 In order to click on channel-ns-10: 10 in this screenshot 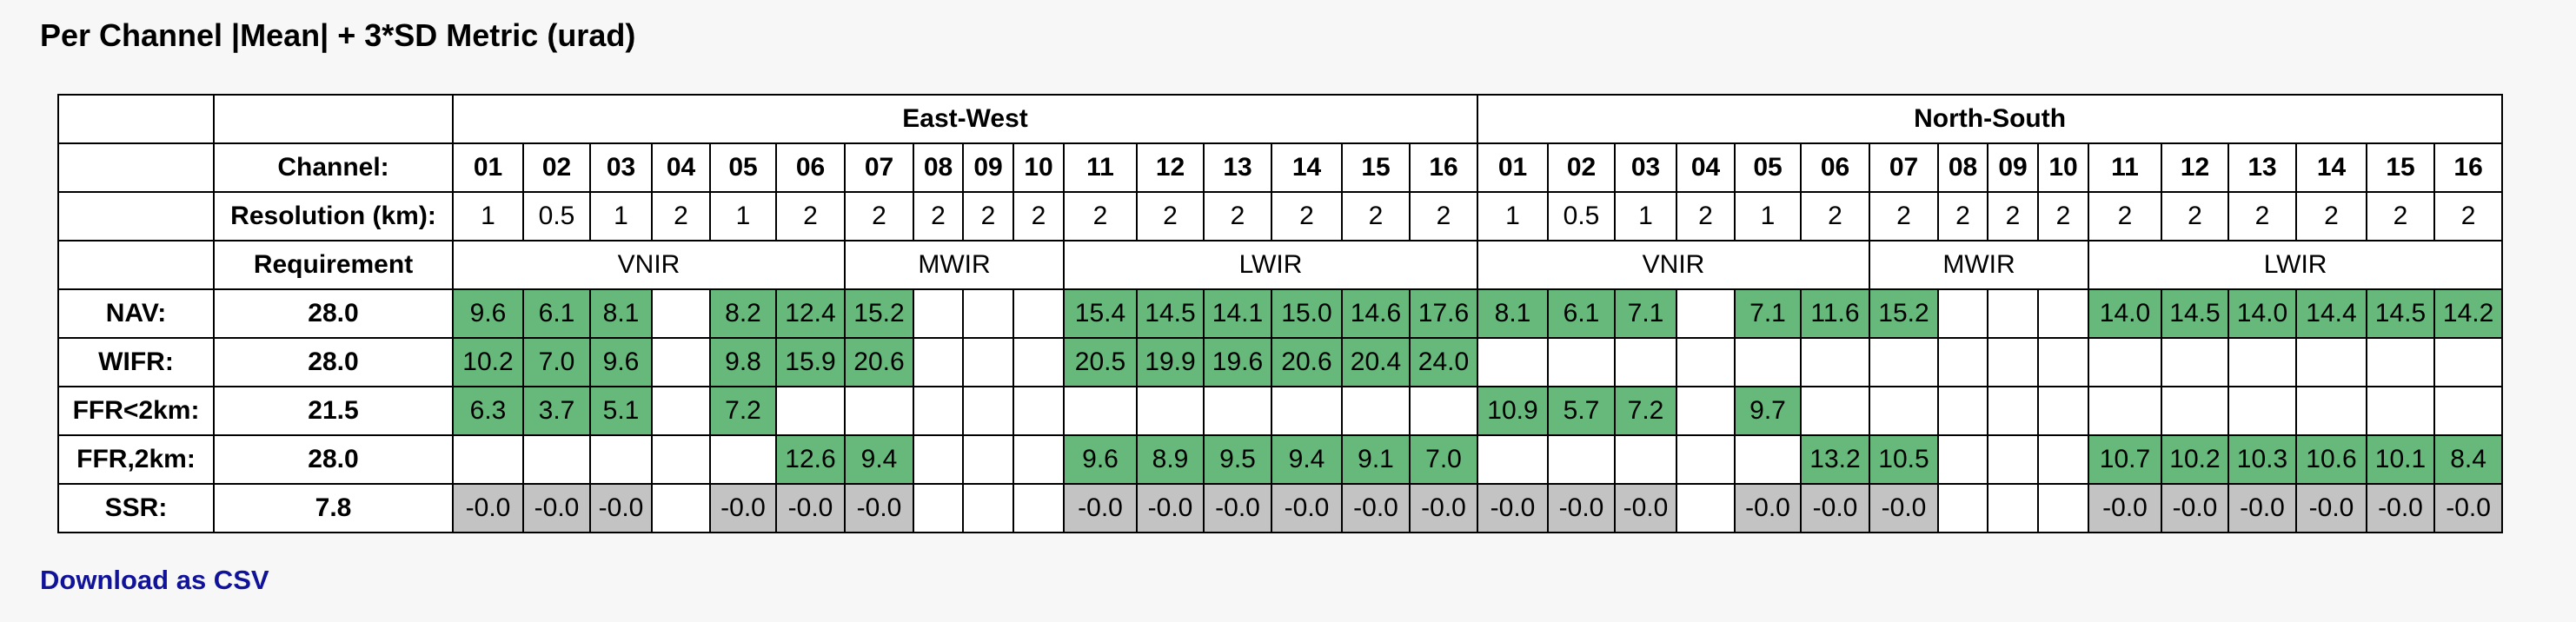, I will do `click(2063, 168)`.